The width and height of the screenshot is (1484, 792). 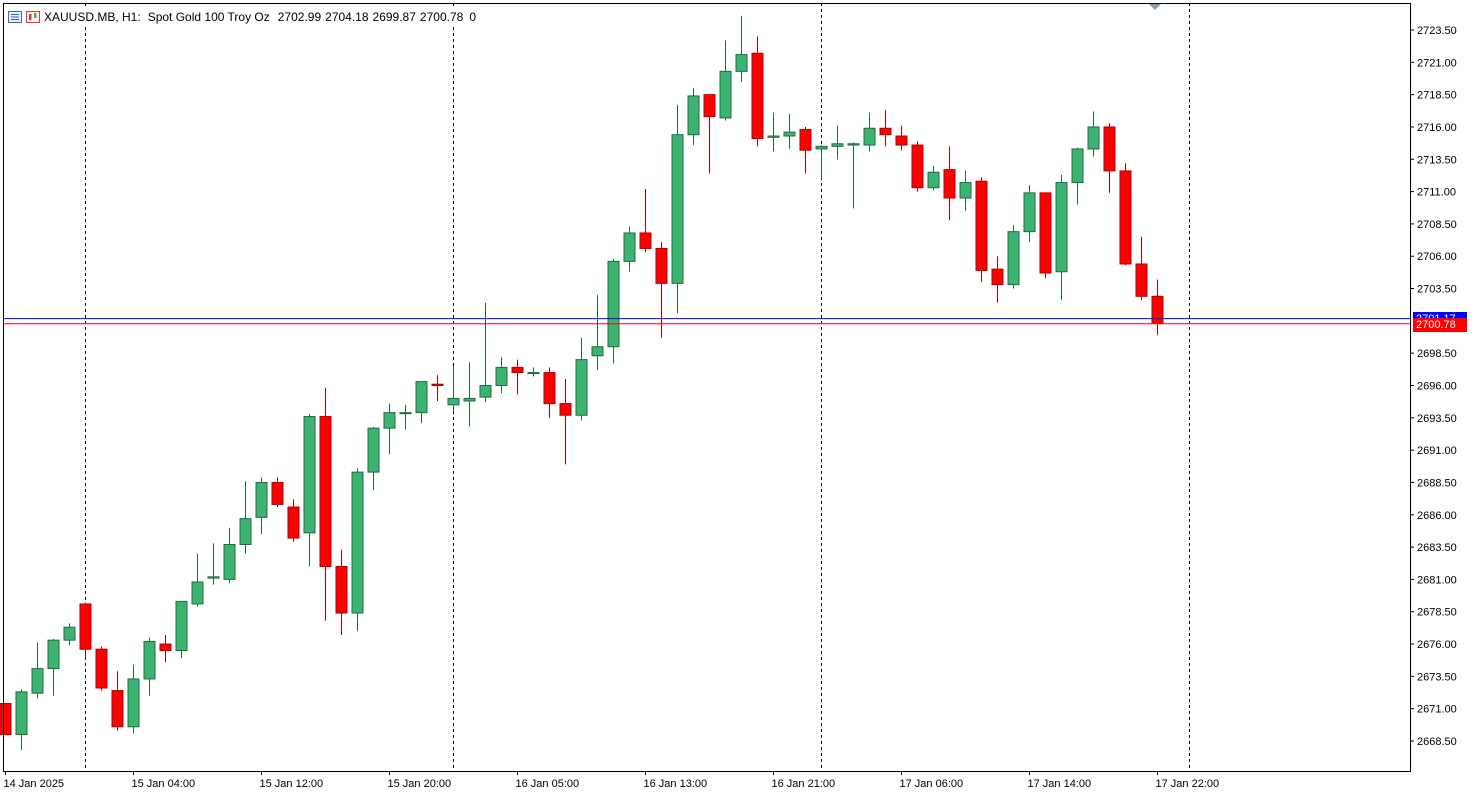 I want to click on y-tick-label: 2673.50, so click(x=1437, y=677).